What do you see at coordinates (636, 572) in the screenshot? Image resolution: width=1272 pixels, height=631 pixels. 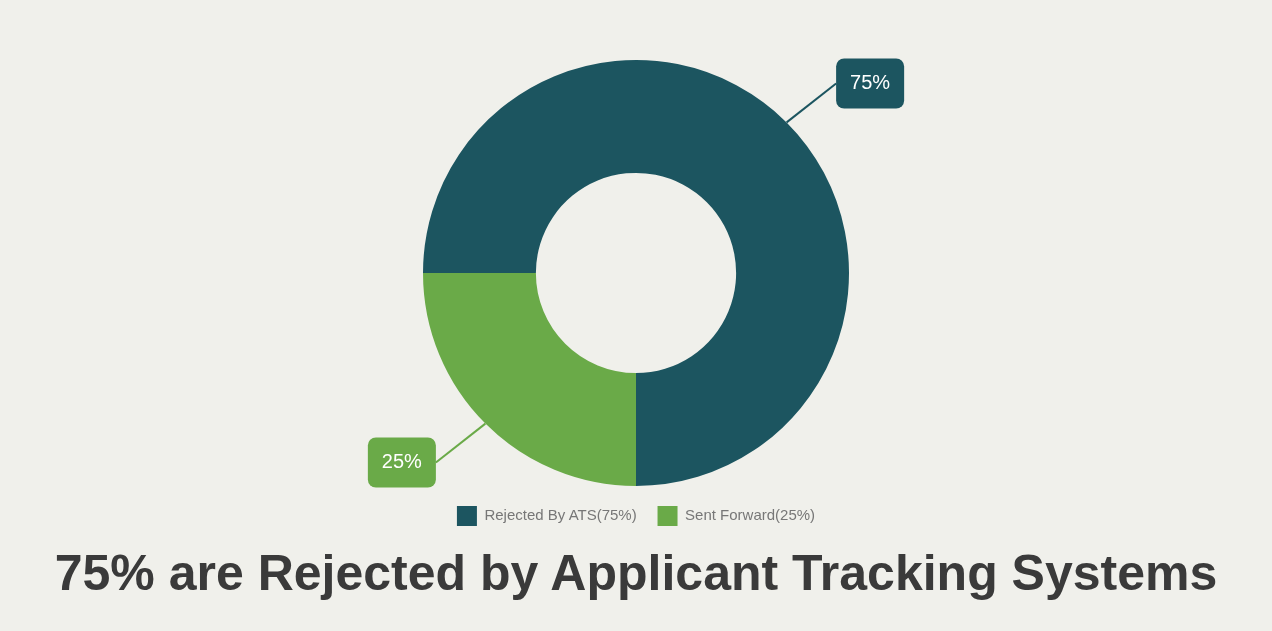 I see `text: 75% are Rejected by Applicant Tracking Systems` at bounding box center [636, 572].